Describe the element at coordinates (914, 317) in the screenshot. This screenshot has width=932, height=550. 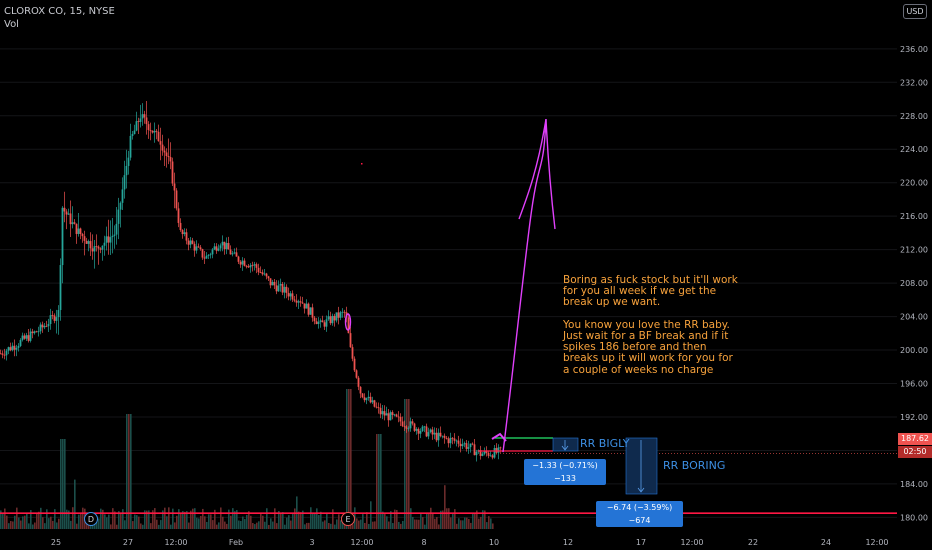
I see `price-tick-label: 204.00` at that location.